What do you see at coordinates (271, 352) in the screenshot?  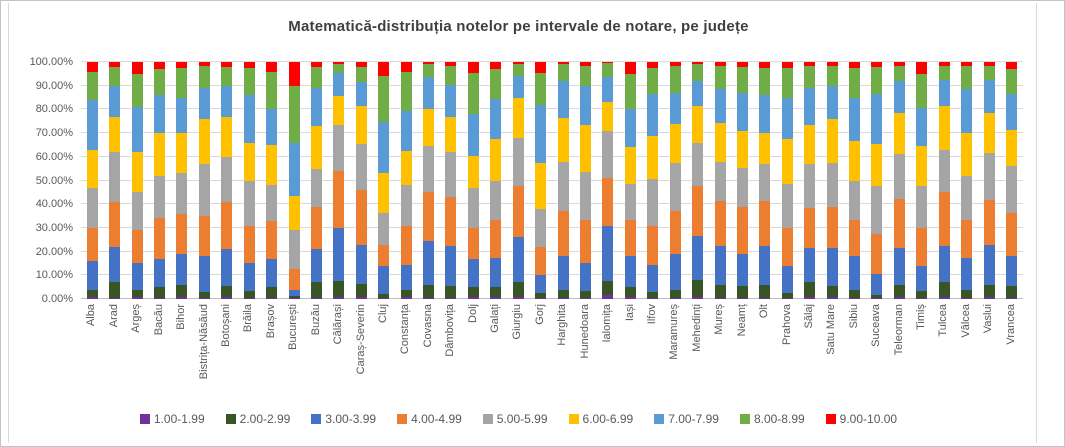 I see `x-label-slot: Brașov` at bounding box center [271, 352].